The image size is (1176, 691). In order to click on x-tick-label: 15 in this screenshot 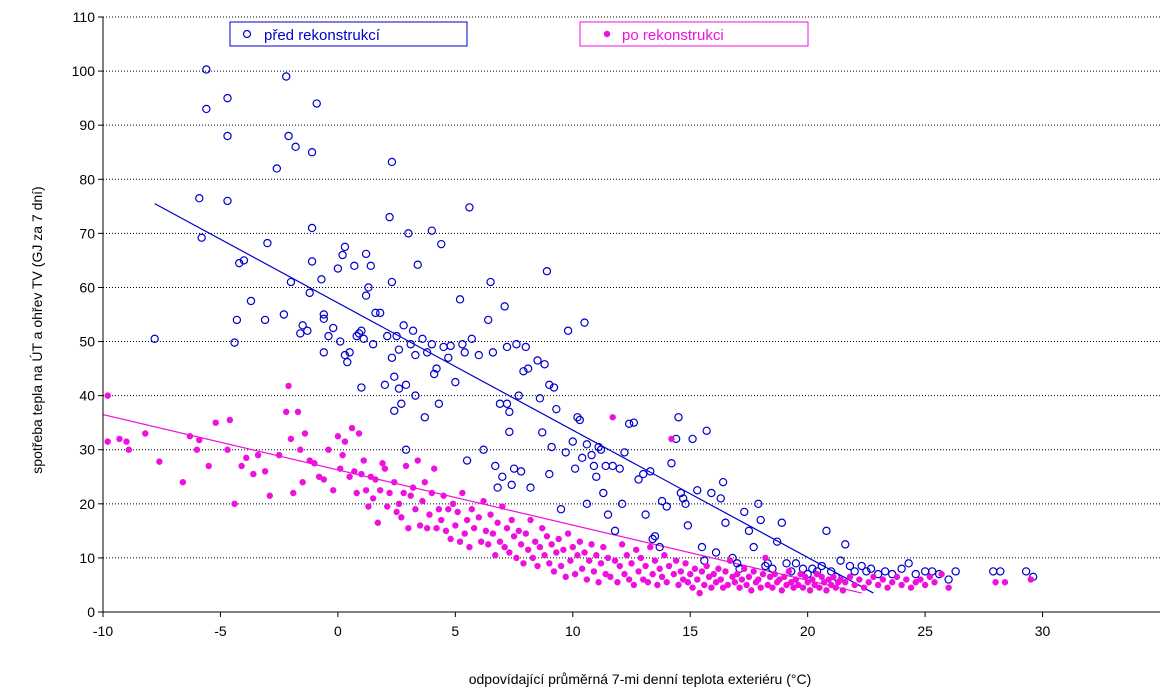, I will do `click(690, 631)`.